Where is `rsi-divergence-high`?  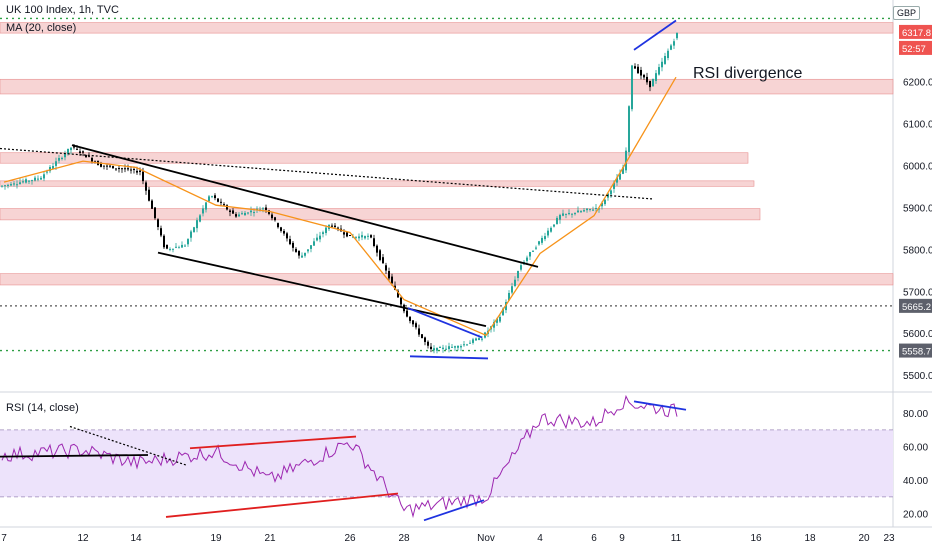
rsi-divergence-high is located at coordinates (660, 405).